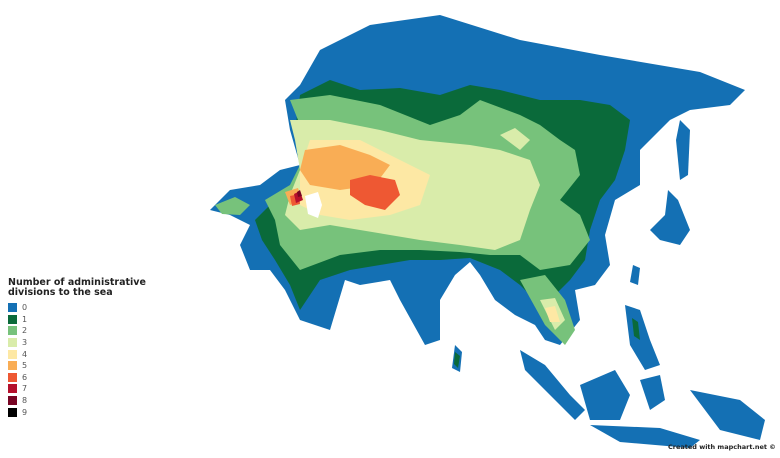 Image resolution: width=780 pixels, height=458 pixels. I want to click on legend-label: 6, so click(25, 377).